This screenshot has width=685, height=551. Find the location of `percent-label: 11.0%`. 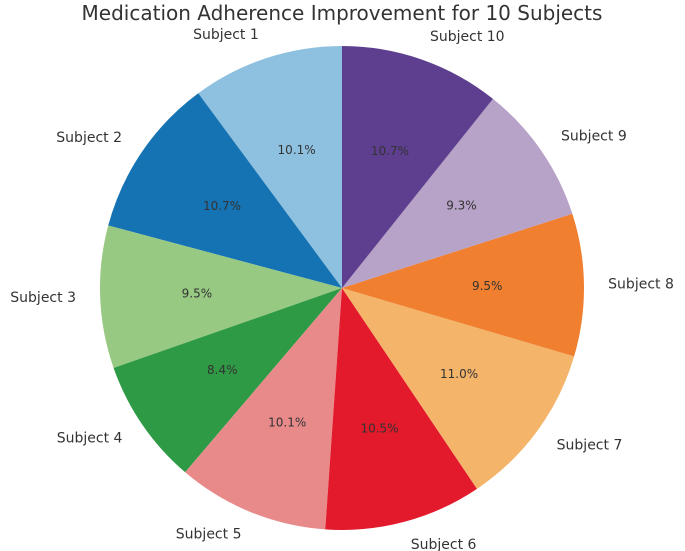

percent-label: 11.0% is located at coordinates (459, 374).